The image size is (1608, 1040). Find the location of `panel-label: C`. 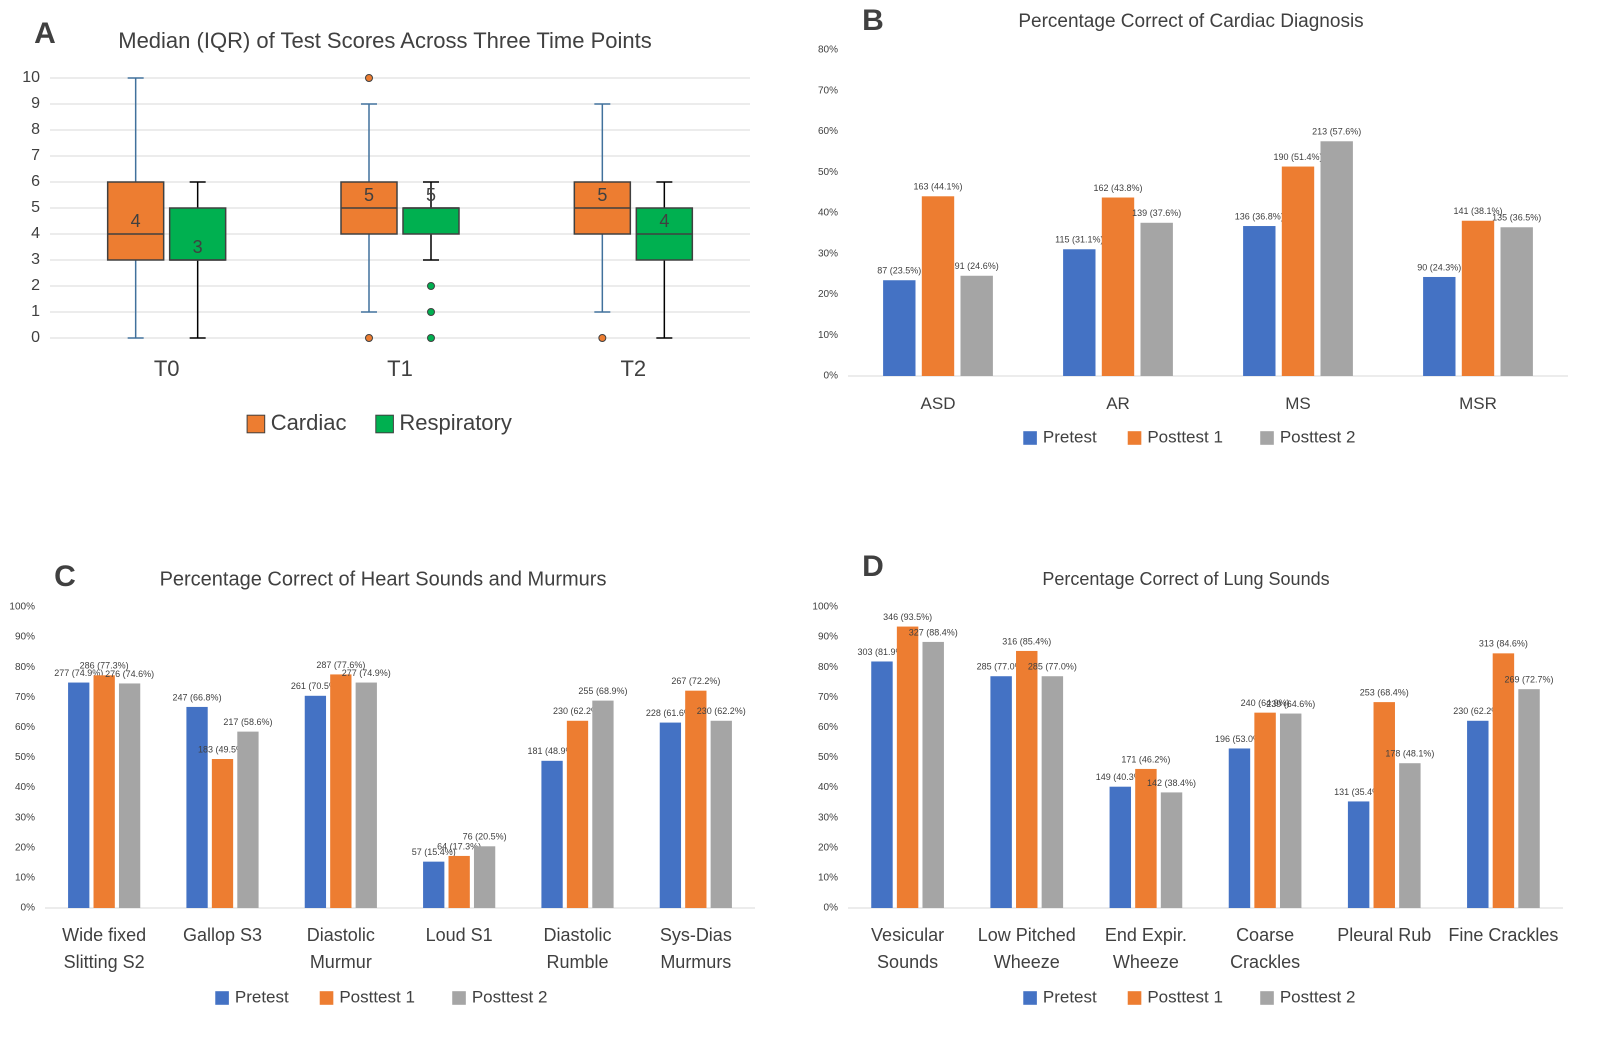

panel-label: C is located at coordinates (65, 576).